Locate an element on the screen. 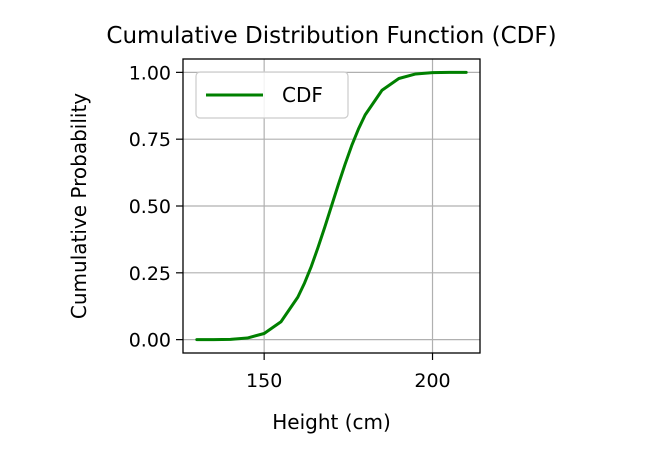 This screenshot has height=455, width=663. y-tick-label: 0.25 is located at coordinates (150, 274).